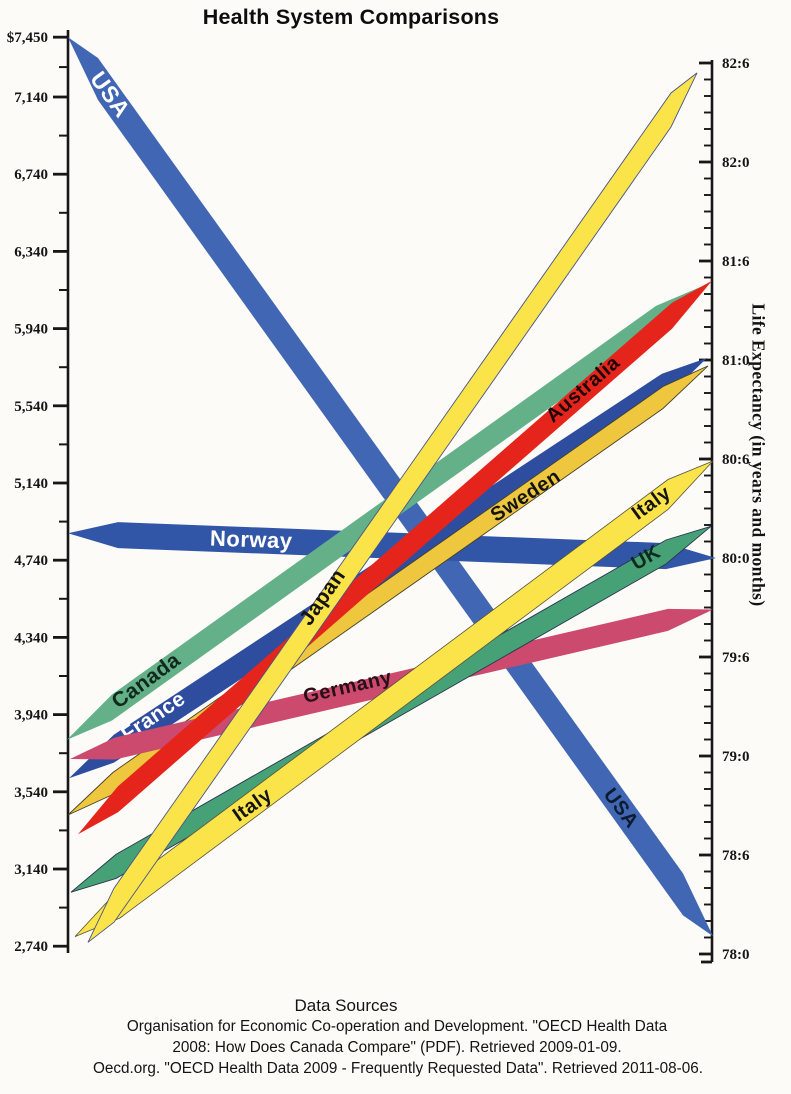 The image size is (791, 1094). I want to click on left-axis-tick-label: 7,140, so click(31, 98).